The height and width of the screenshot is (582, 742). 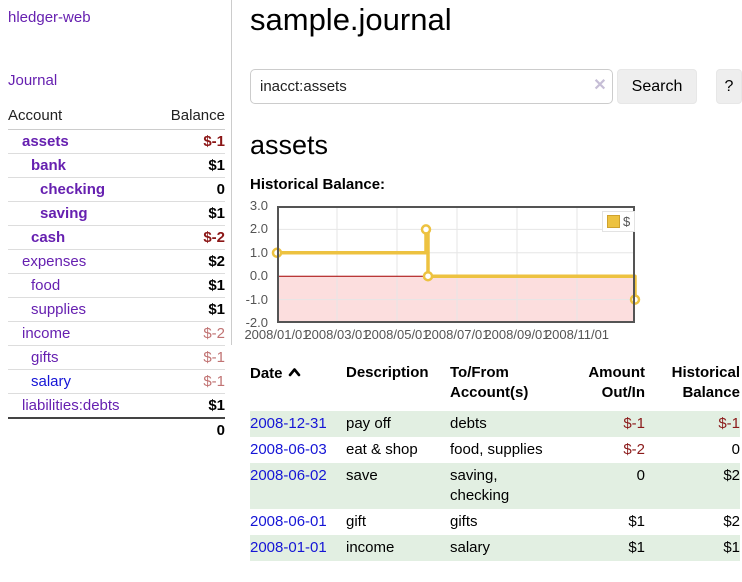 What do you see at coordinates (197, 115) in the screenshot?
I see `balance-column-header: Balance` at bounding box center [197, 115].